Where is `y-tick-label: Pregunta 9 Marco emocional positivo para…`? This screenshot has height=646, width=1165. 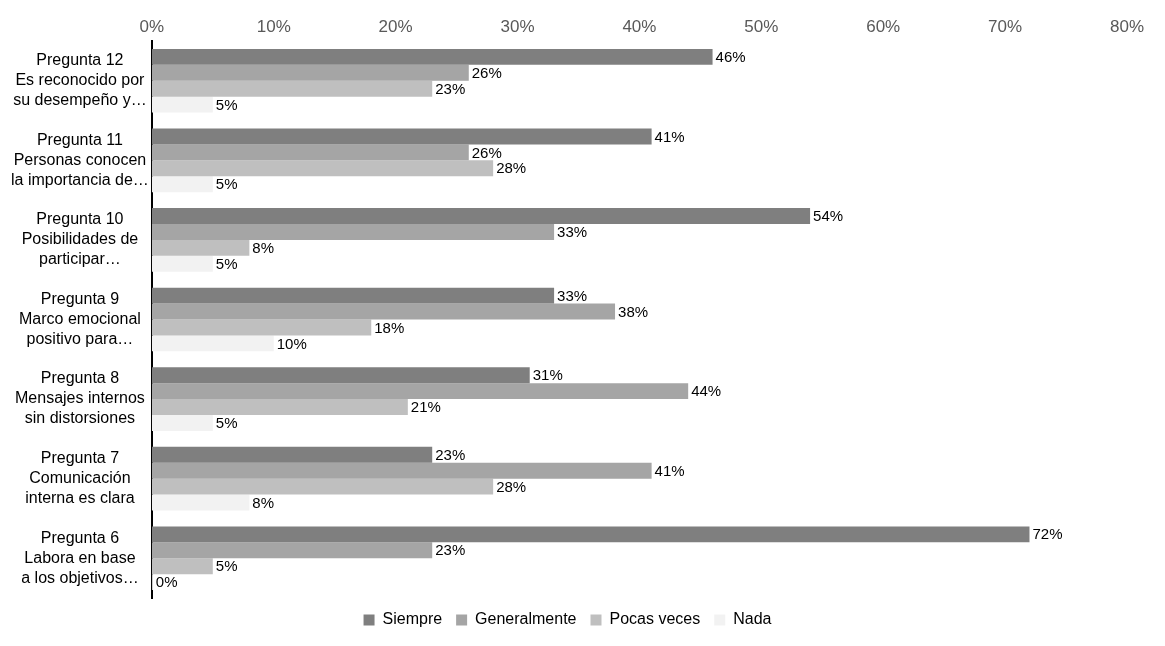
y-tick-label: Pregunta 9 Marco emocional positivo para… is located at coordinates (80, 318).